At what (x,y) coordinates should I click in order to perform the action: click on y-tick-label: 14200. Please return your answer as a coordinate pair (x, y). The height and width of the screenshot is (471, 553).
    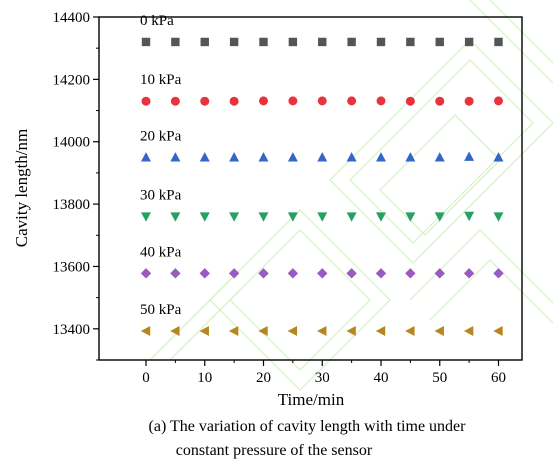
    Looking at the image, I should click on (72, 80).